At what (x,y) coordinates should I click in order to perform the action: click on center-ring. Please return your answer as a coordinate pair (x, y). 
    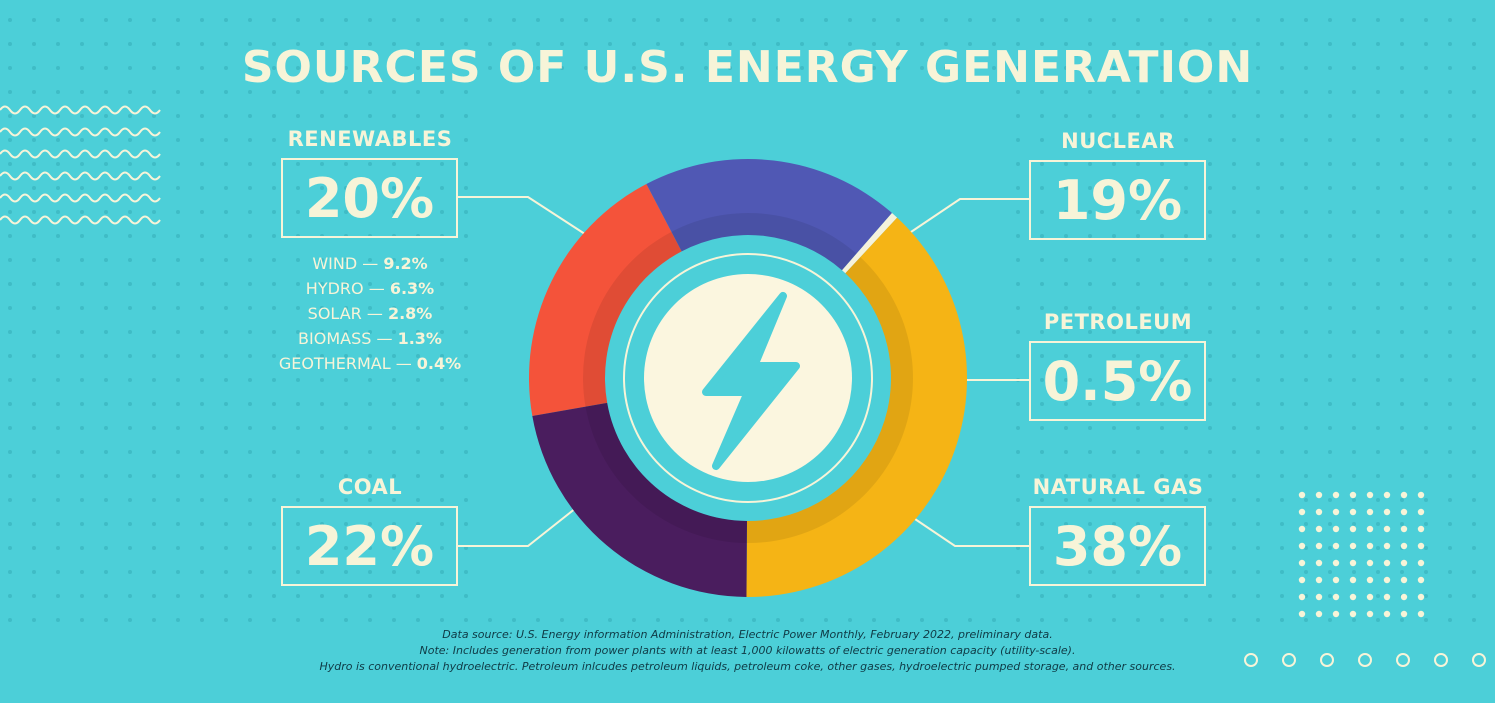
    Looking at the image, I should click on (748, 378).